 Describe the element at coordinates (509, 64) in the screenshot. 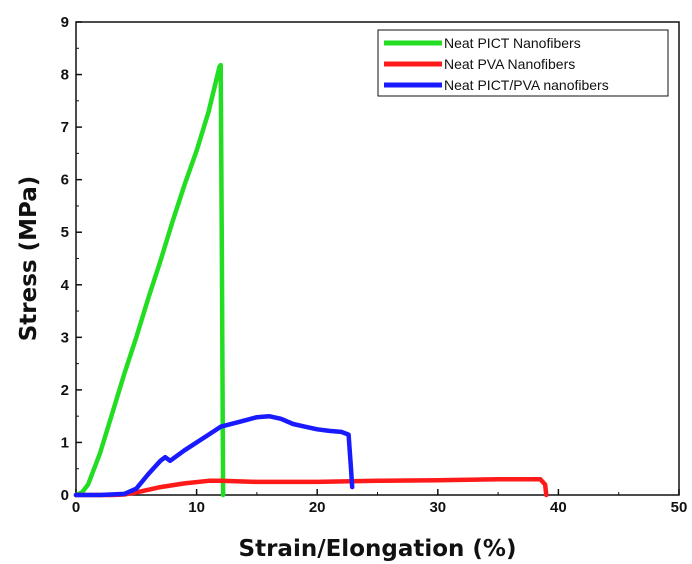

I see `legend-label-2: Neat PVA Nanofibers` at that location.